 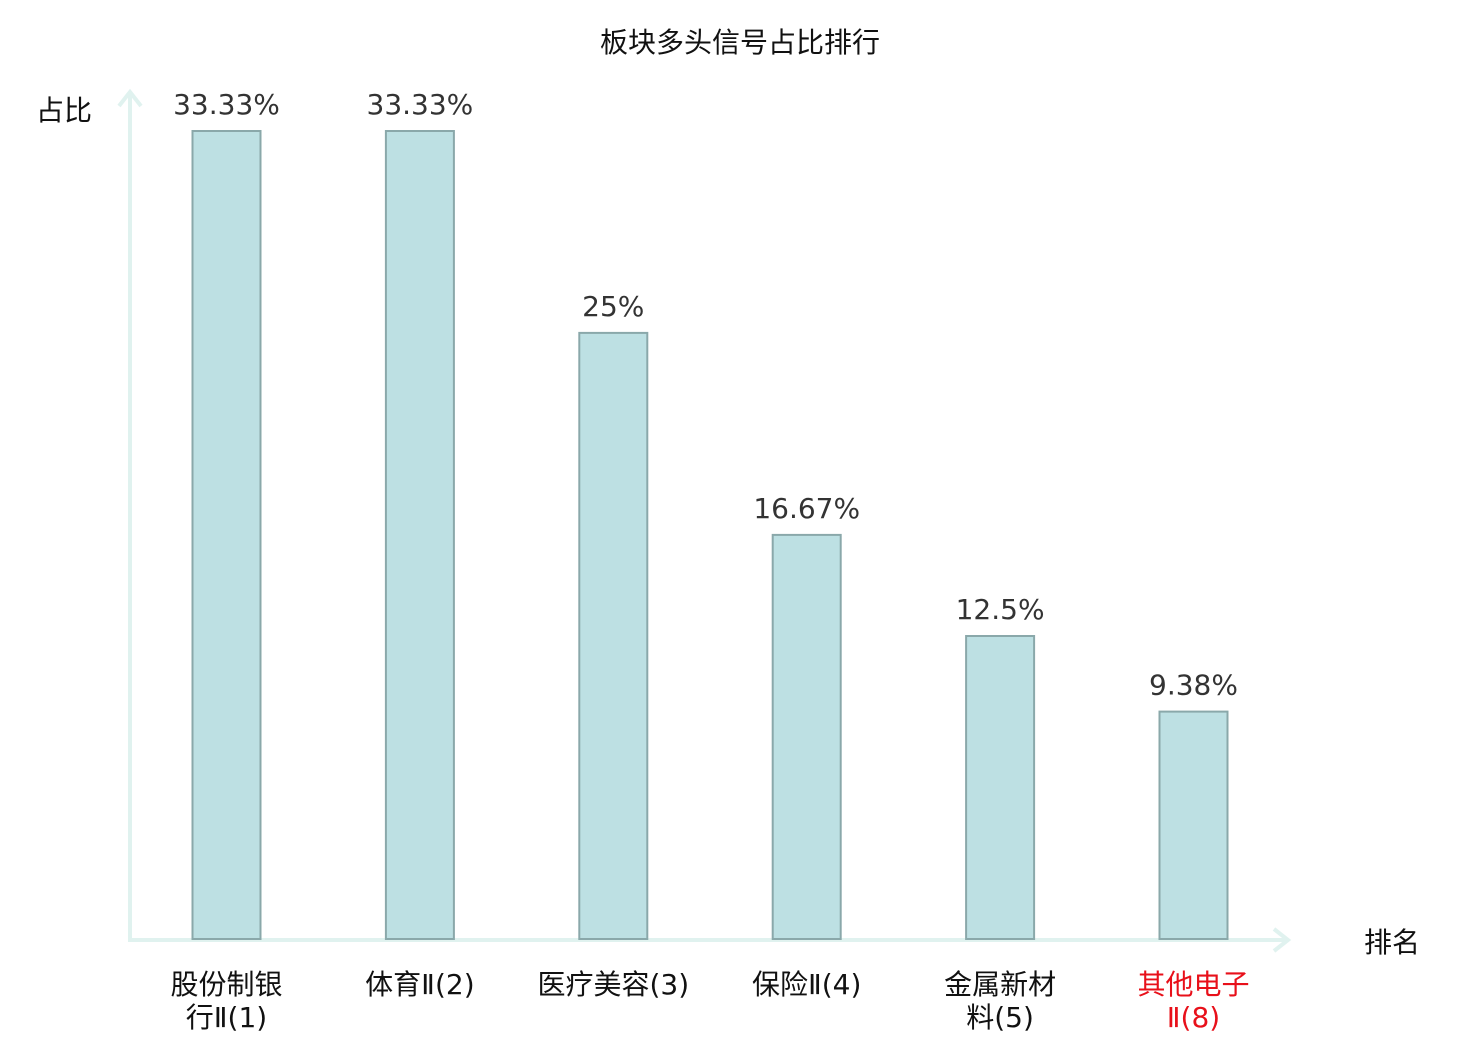 What do you see at coordinates (1000, 609) in the screenshot?
I see `data-label: 12.5%` at bounding box center [1000, 609].